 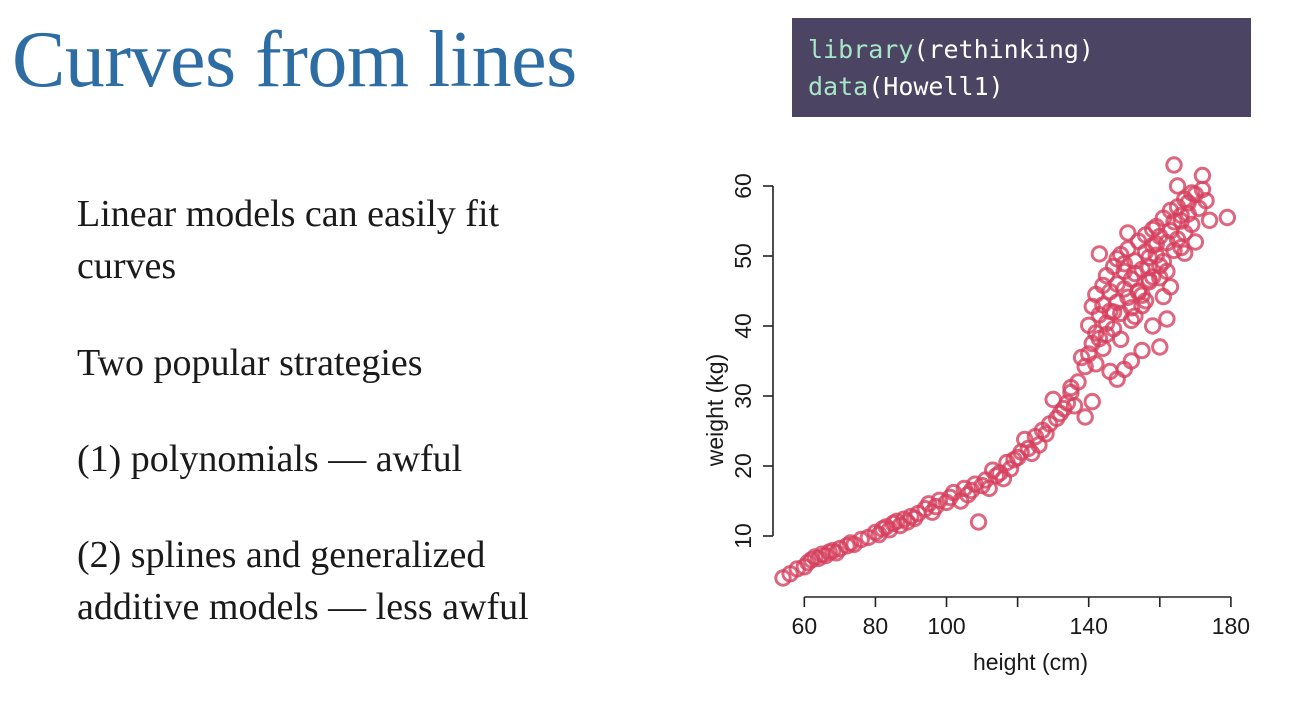 What do you see at coordinates (281, 555) in the screenshot?
I see `bullet-line: (2) splines and generalized` at bounding box center [281, 555].